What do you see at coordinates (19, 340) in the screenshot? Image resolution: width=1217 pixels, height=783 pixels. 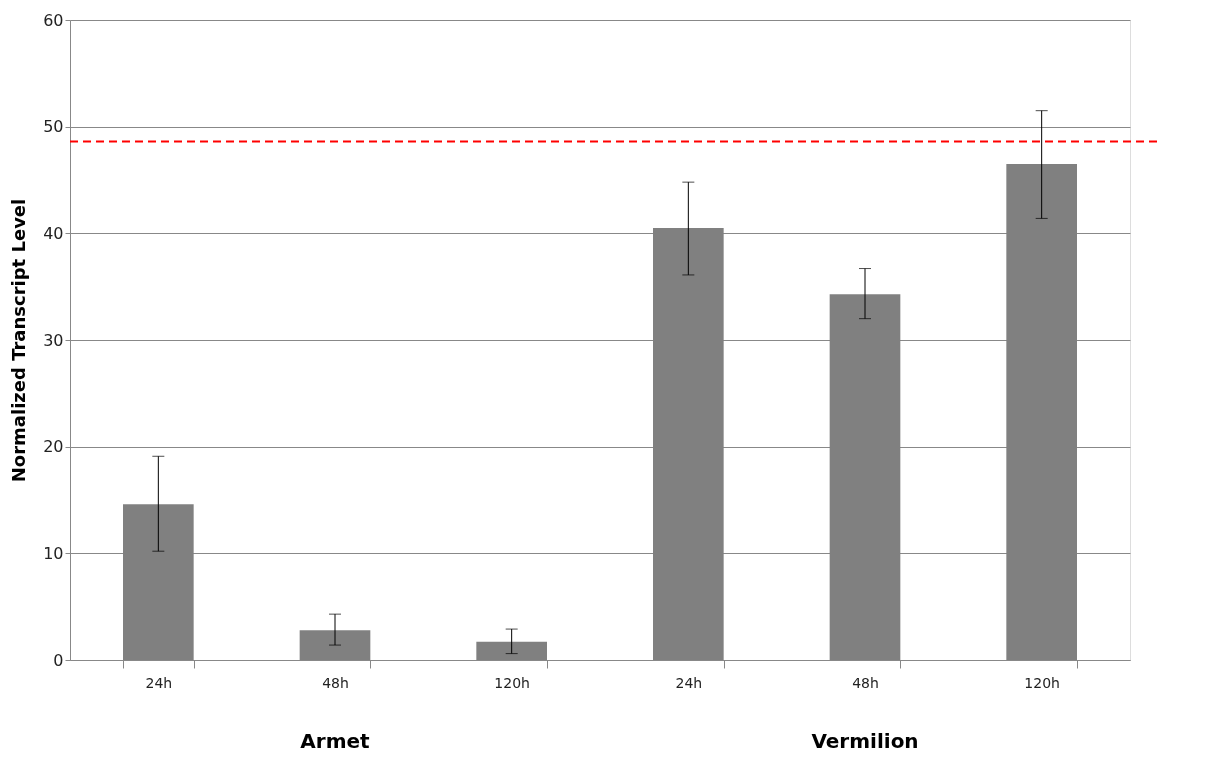 I see `y-axis-title: Normalized Transcript Level` at bounding box center [19, 340].